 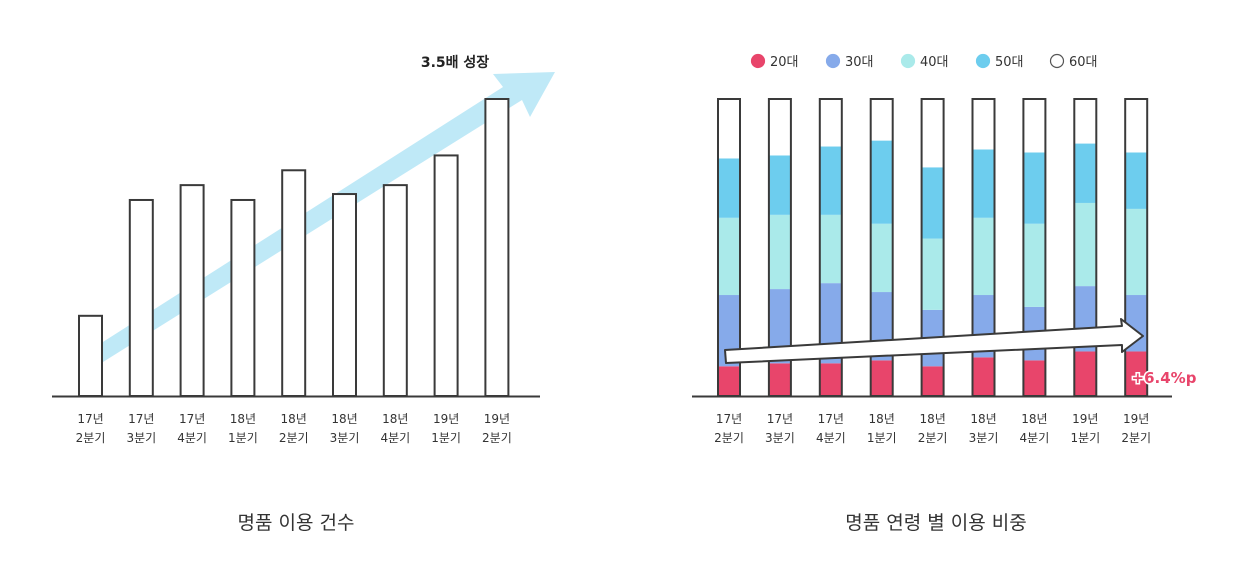 What do you see at coordinates (934, 341) in the screenshot?
I see `trend-arrow` at bounding box center [934, 341].